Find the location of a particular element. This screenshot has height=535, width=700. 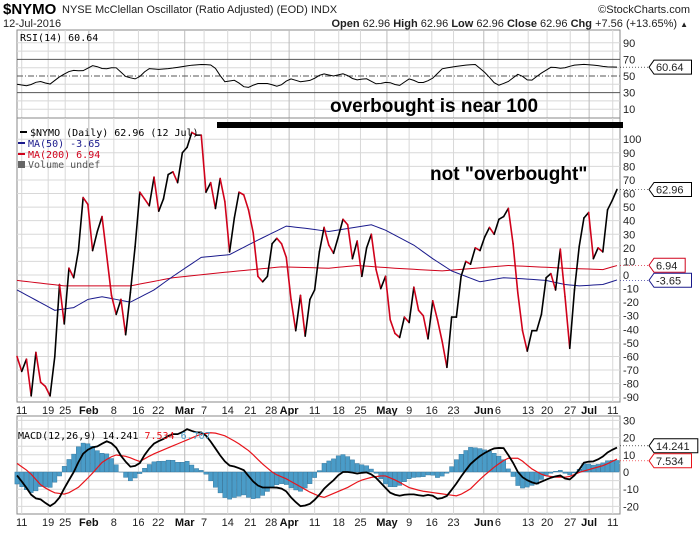

x-tick-label: 25 is located at coordinates (360, 523).